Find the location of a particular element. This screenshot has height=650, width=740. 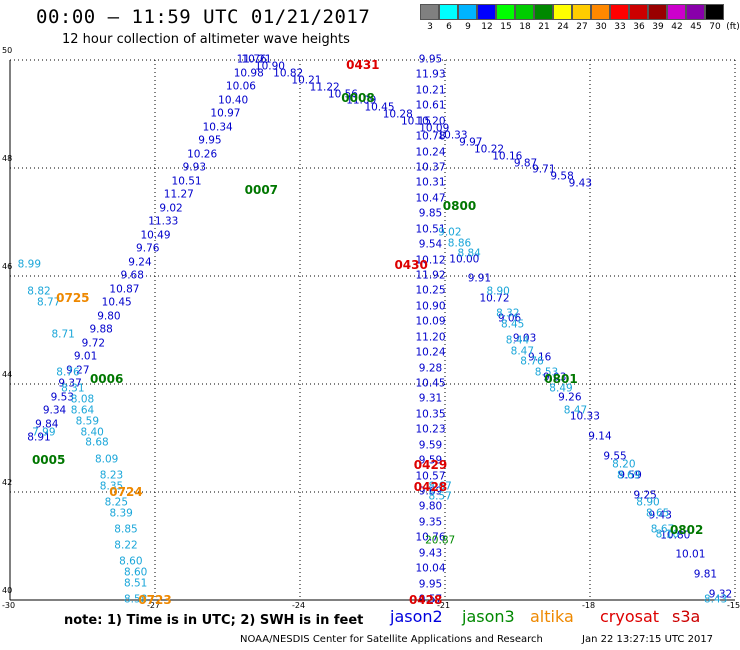

swh-value: 9.97 is located at coordinates (471, 142).